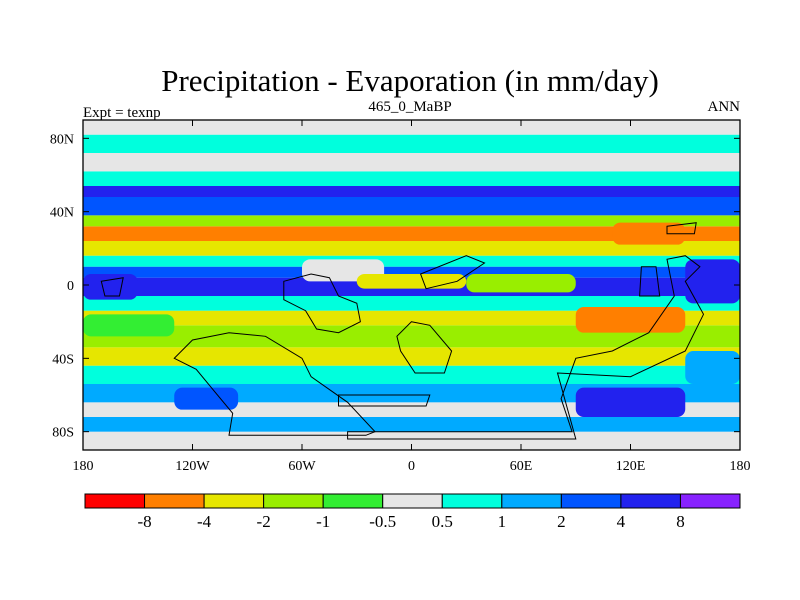  I want to click on y-tick-label: 0, so click(70, 286).